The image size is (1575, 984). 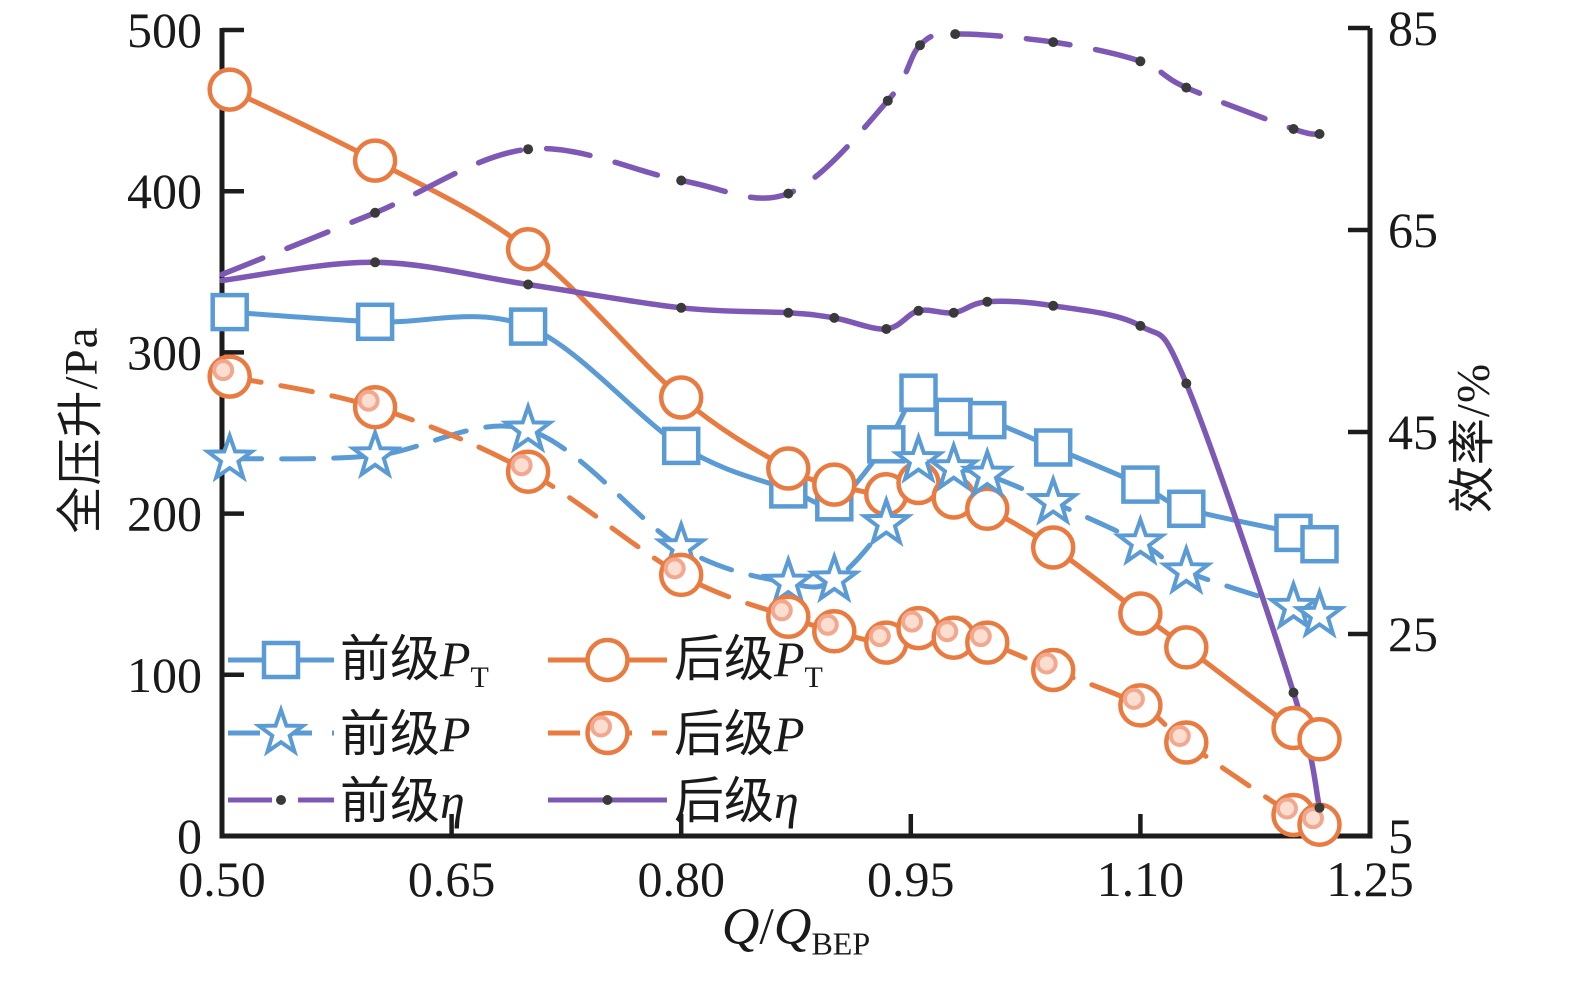 I want to click on y-left-tick-label: 400, so click(x=164, y=191).